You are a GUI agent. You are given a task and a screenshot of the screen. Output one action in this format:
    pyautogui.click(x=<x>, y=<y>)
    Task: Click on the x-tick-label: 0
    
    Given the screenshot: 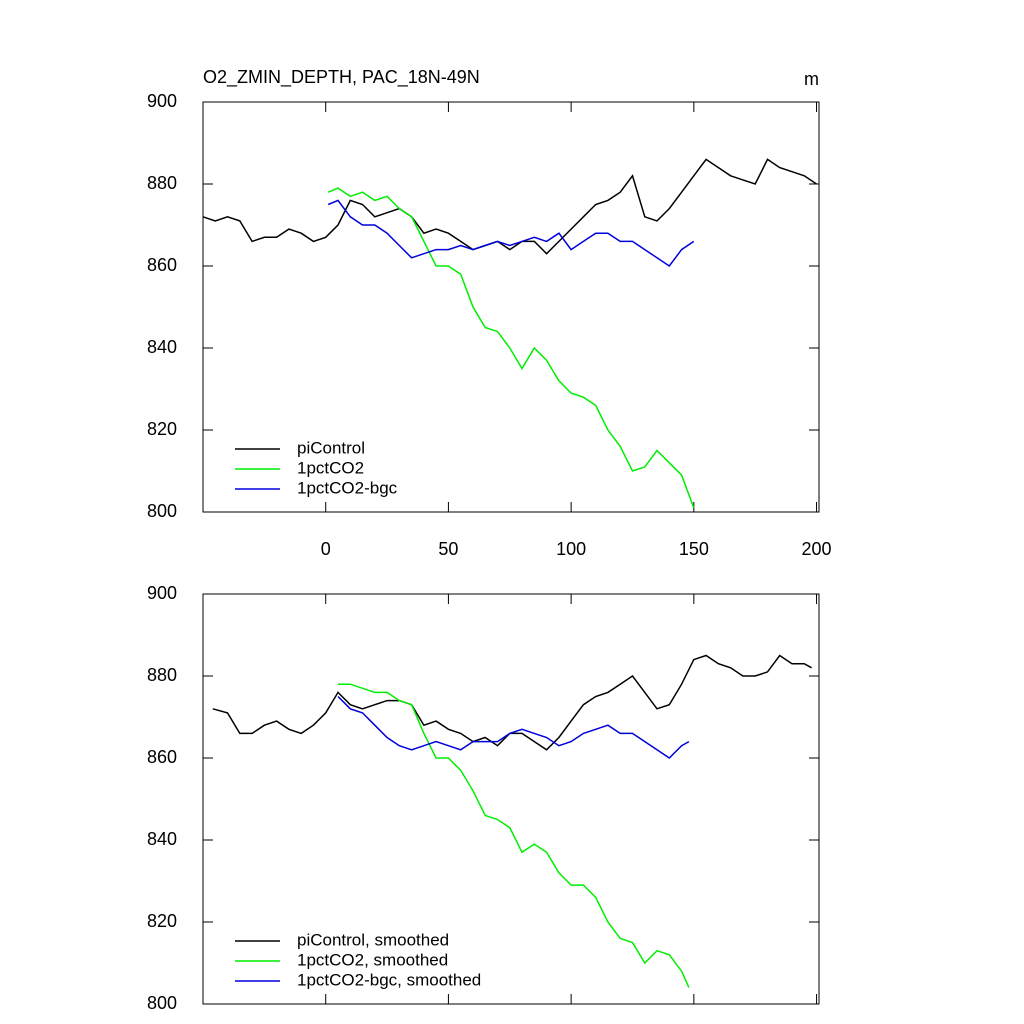 What is the action you would take?
    pyautogui.click(x=326, y=549)
    